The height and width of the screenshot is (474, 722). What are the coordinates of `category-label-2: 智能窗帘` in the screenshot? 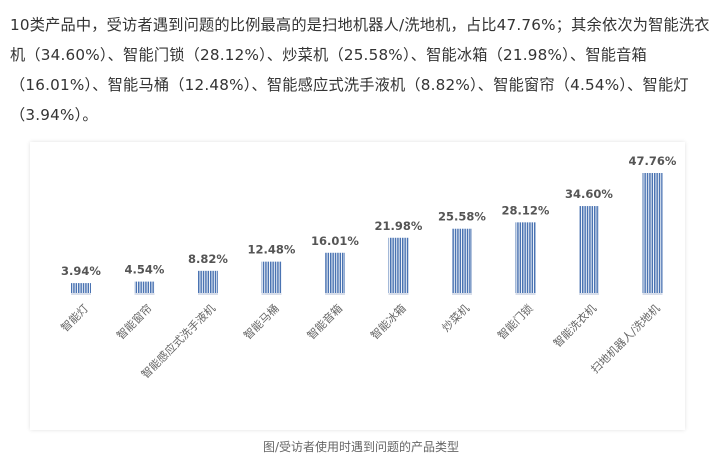 It's located at (134, 321).